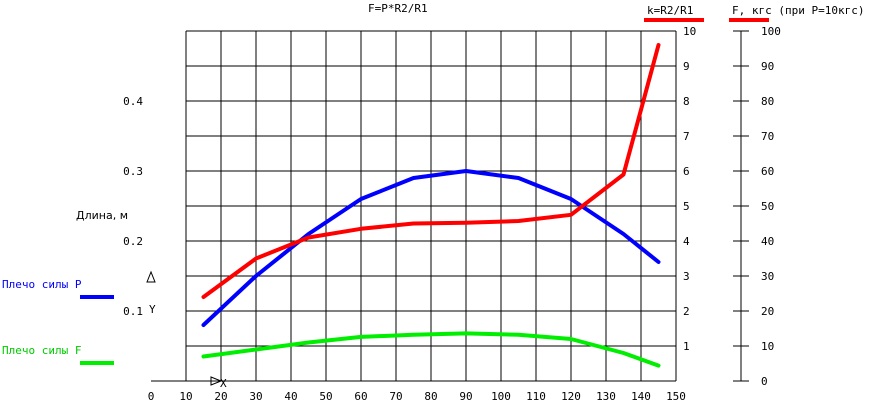 Image resolution: width=886 pixels, height=410 pixels. Describe the element at coordinates (686, 101) in the screenshot. I see `k-tick-label: 8` at that location.